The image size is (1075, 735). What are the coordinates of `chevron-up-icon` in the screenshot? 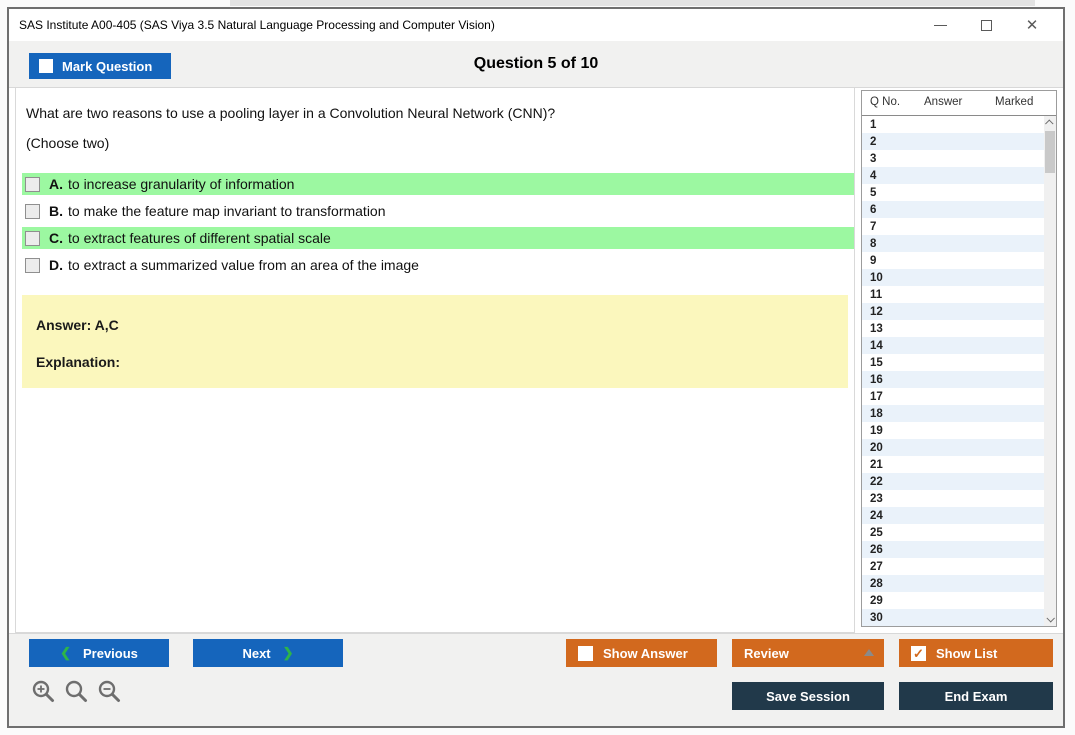 It's located at (1049, 123).